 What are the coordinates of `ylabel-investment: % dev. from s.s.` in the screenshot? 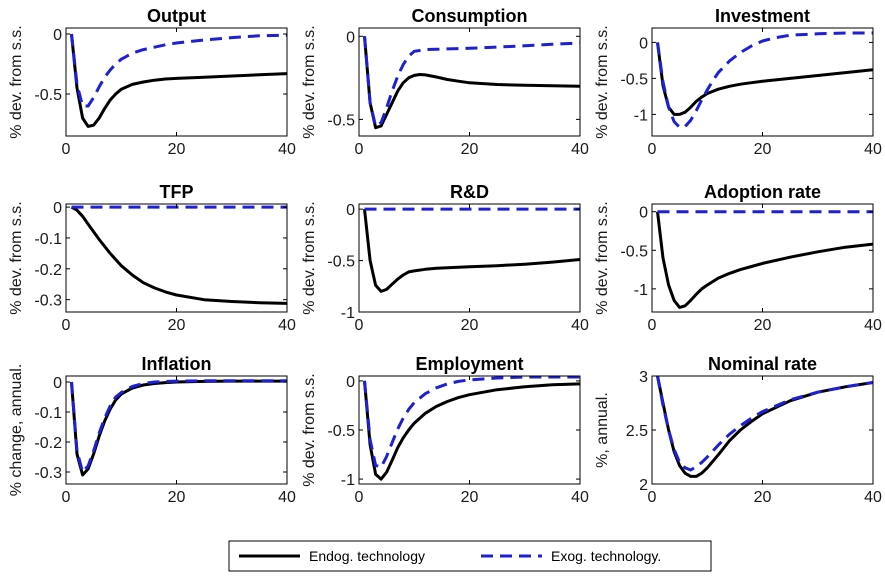 It's located at (602, 82).